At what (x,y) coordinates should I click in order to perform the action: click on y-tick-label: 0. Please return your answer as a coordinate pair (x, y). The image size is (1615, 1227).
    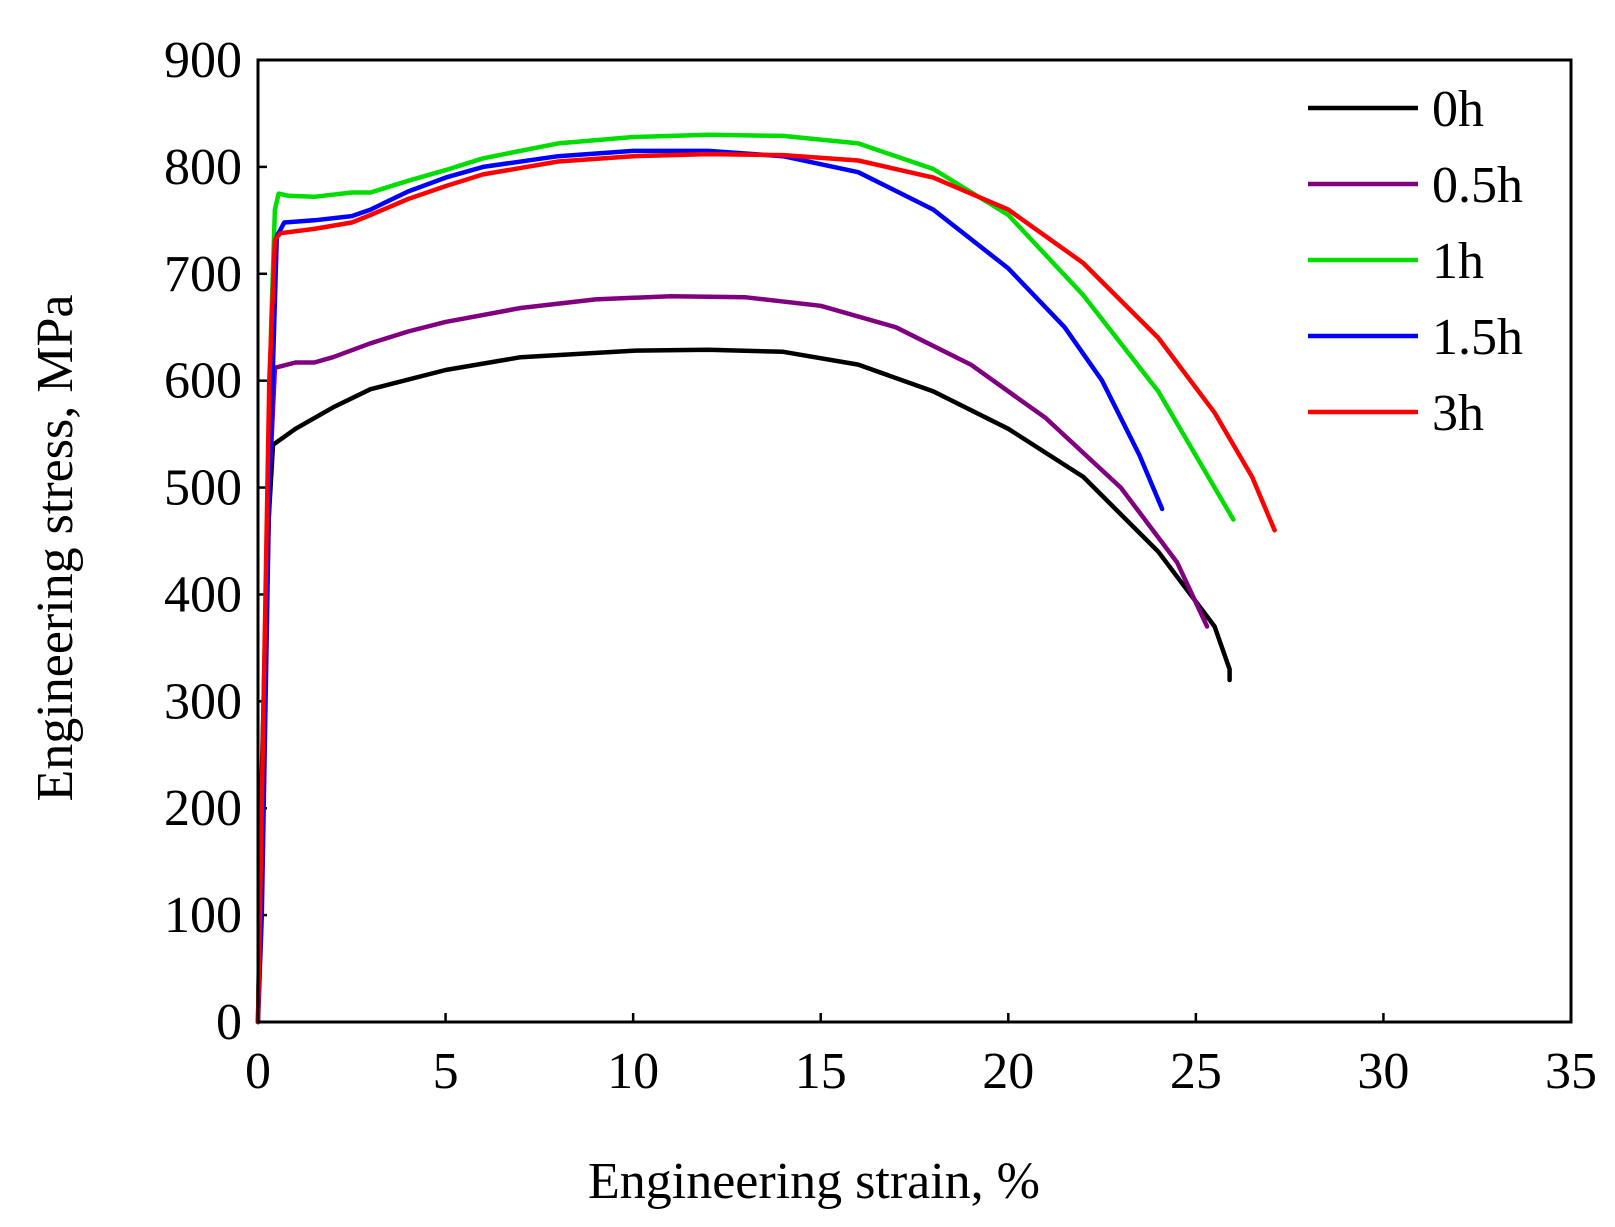
    Looking at the image, I should click on (229, 1022).